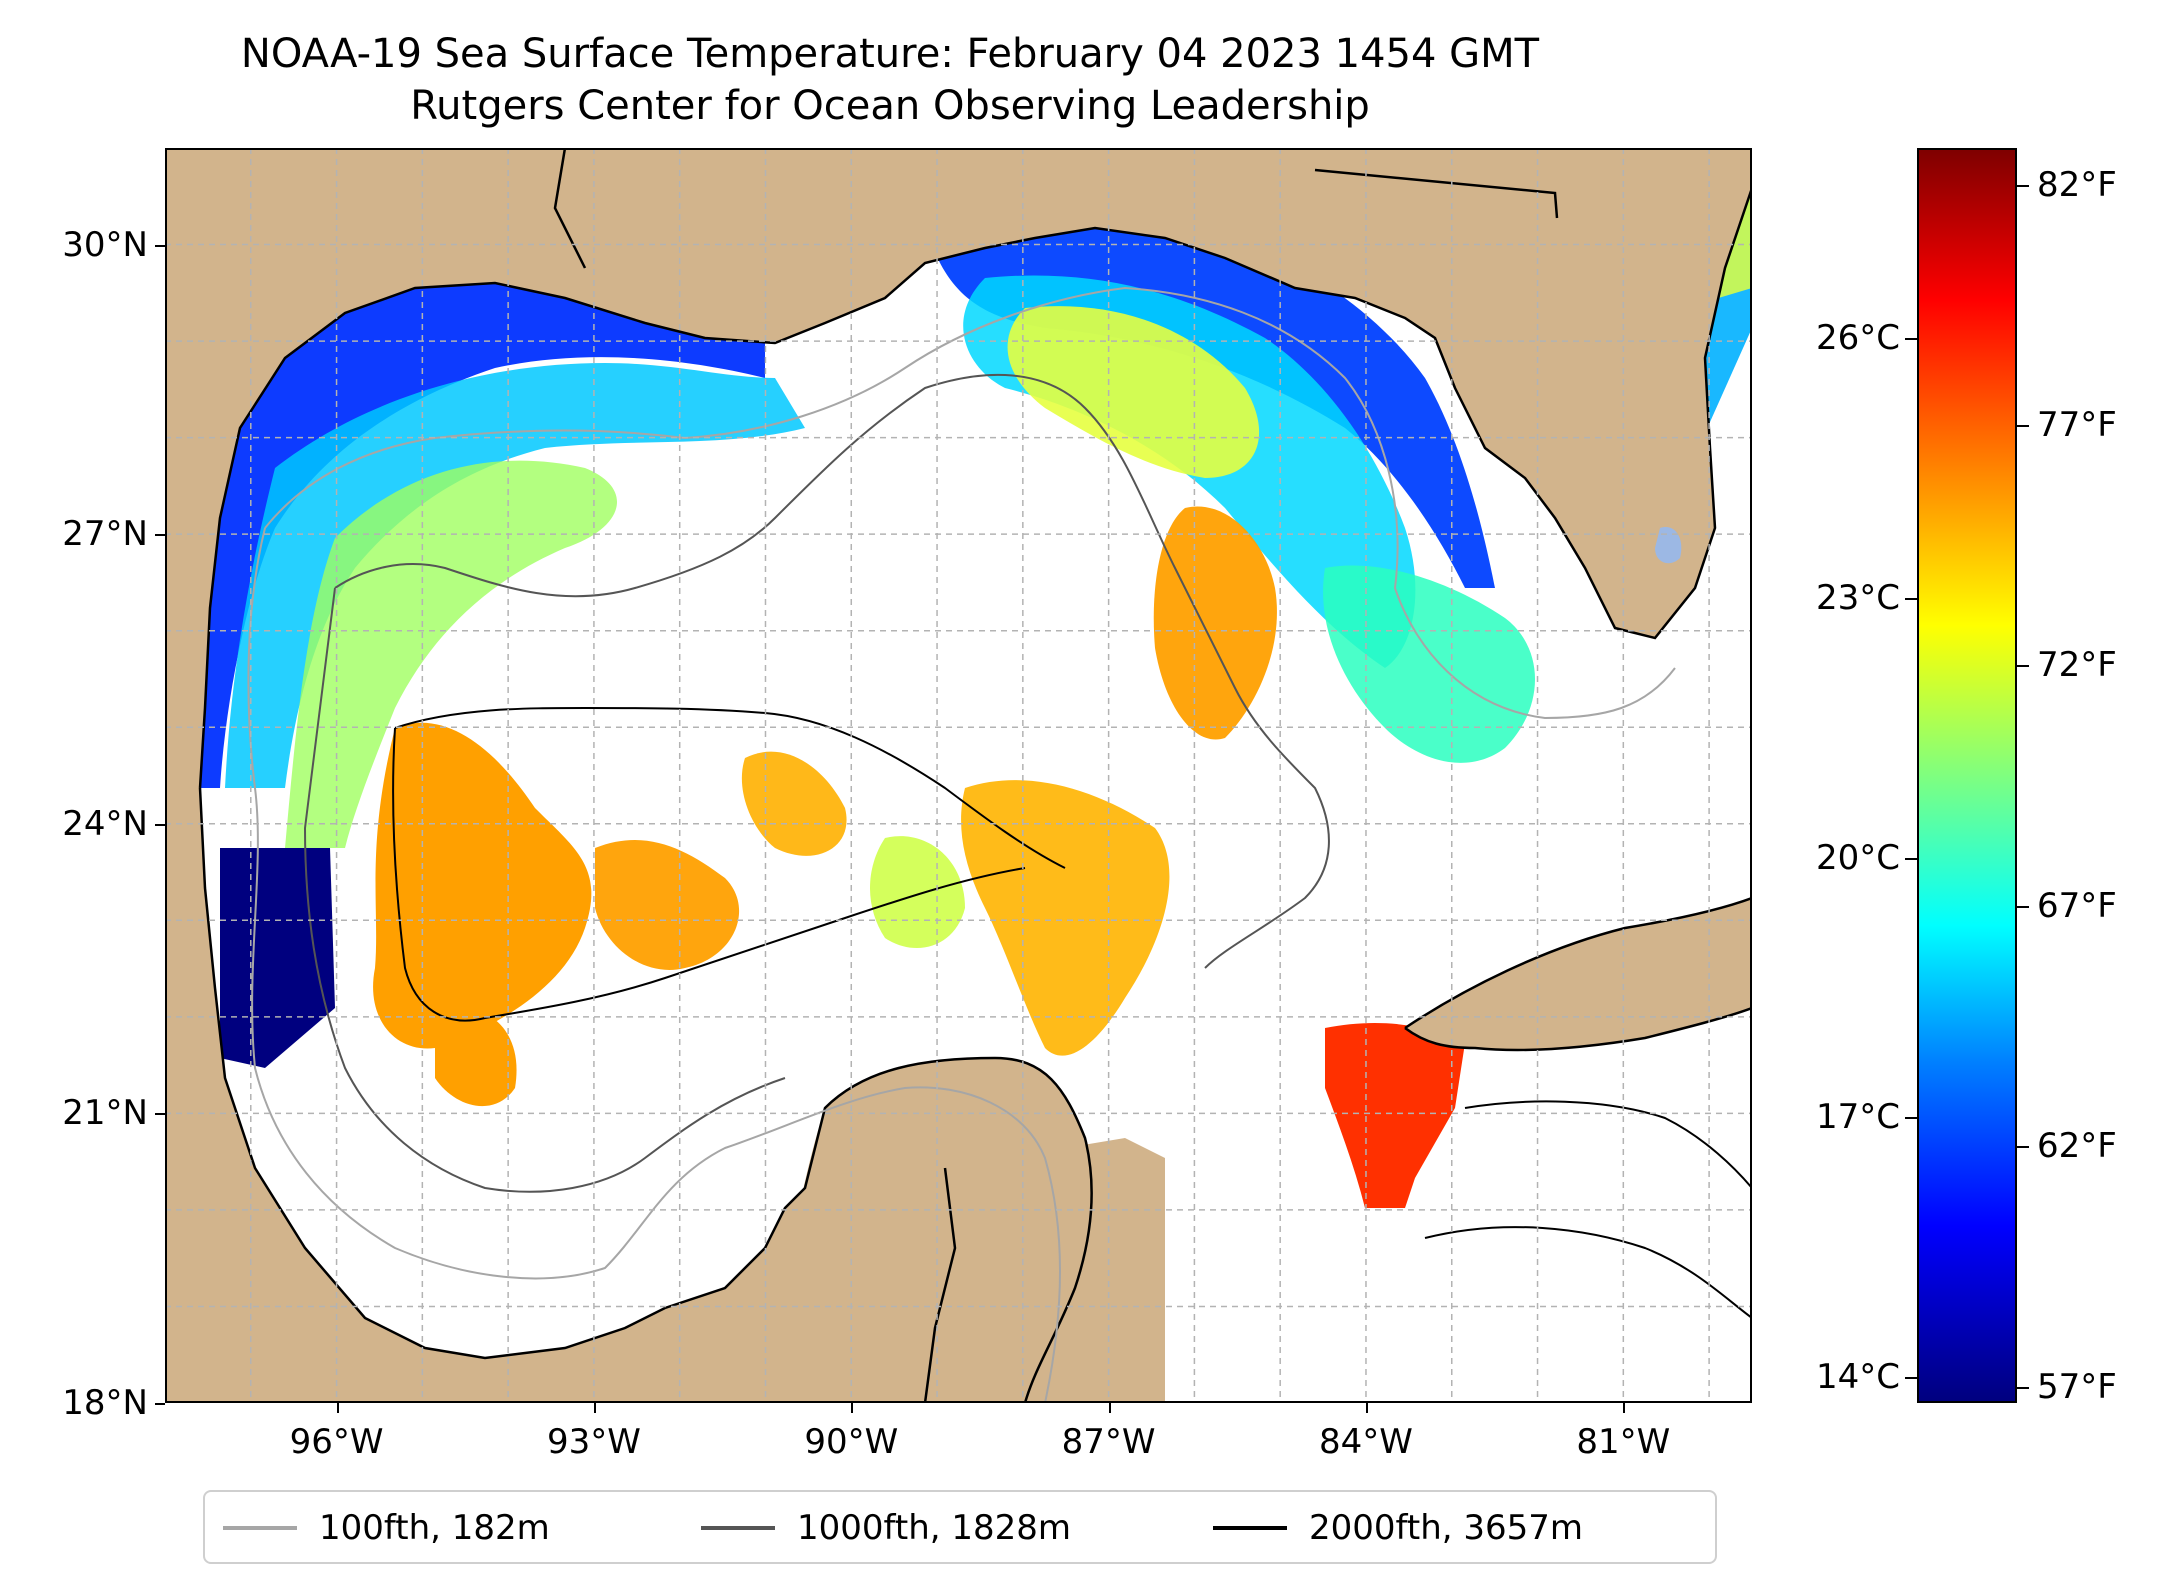 The image size is (2160, 1582). What do you see at coordinates (1065, 918) in the screenshot?
I see `sst-patch-south-central-warm` at bounding box center [1065, 918].